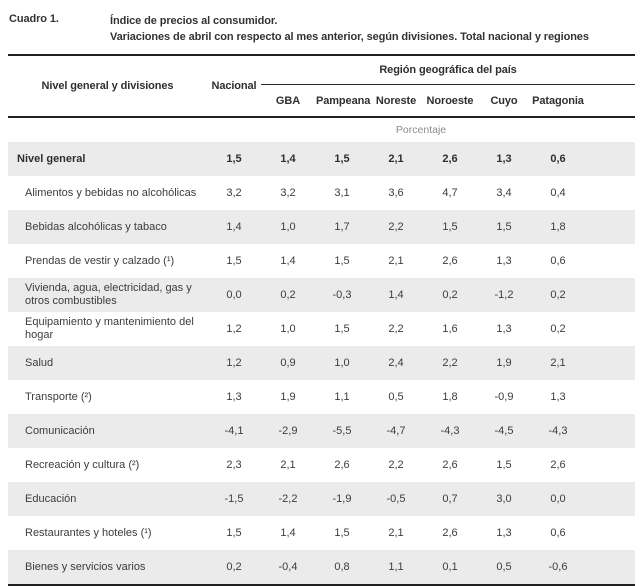 This screenshot has height=586, width=643. What do you see at coordinates (342, 101) in the screenshot?
I see `header-region-pampeana: Pampeana` at bounding box center [342, 101].